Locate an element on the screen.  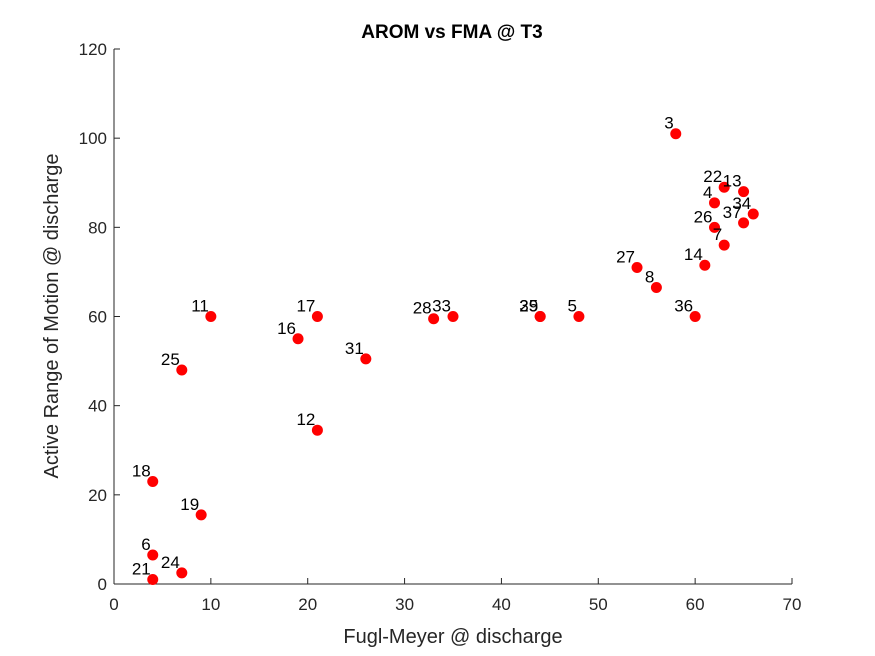
point-label: 24 is located at coordinates (170, 562).